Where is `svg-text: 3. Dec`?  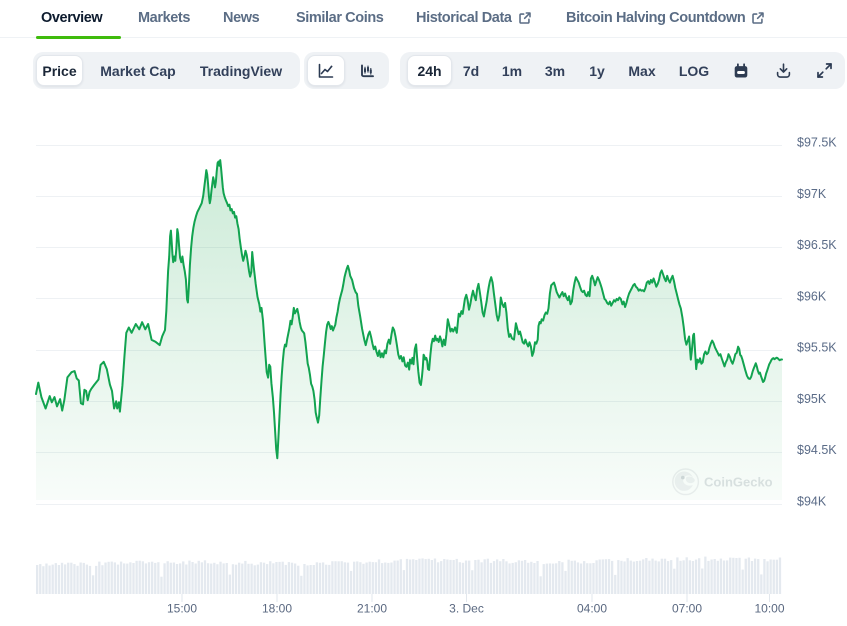 svg-text: 3. Dec is located at coordinates (466, 609).